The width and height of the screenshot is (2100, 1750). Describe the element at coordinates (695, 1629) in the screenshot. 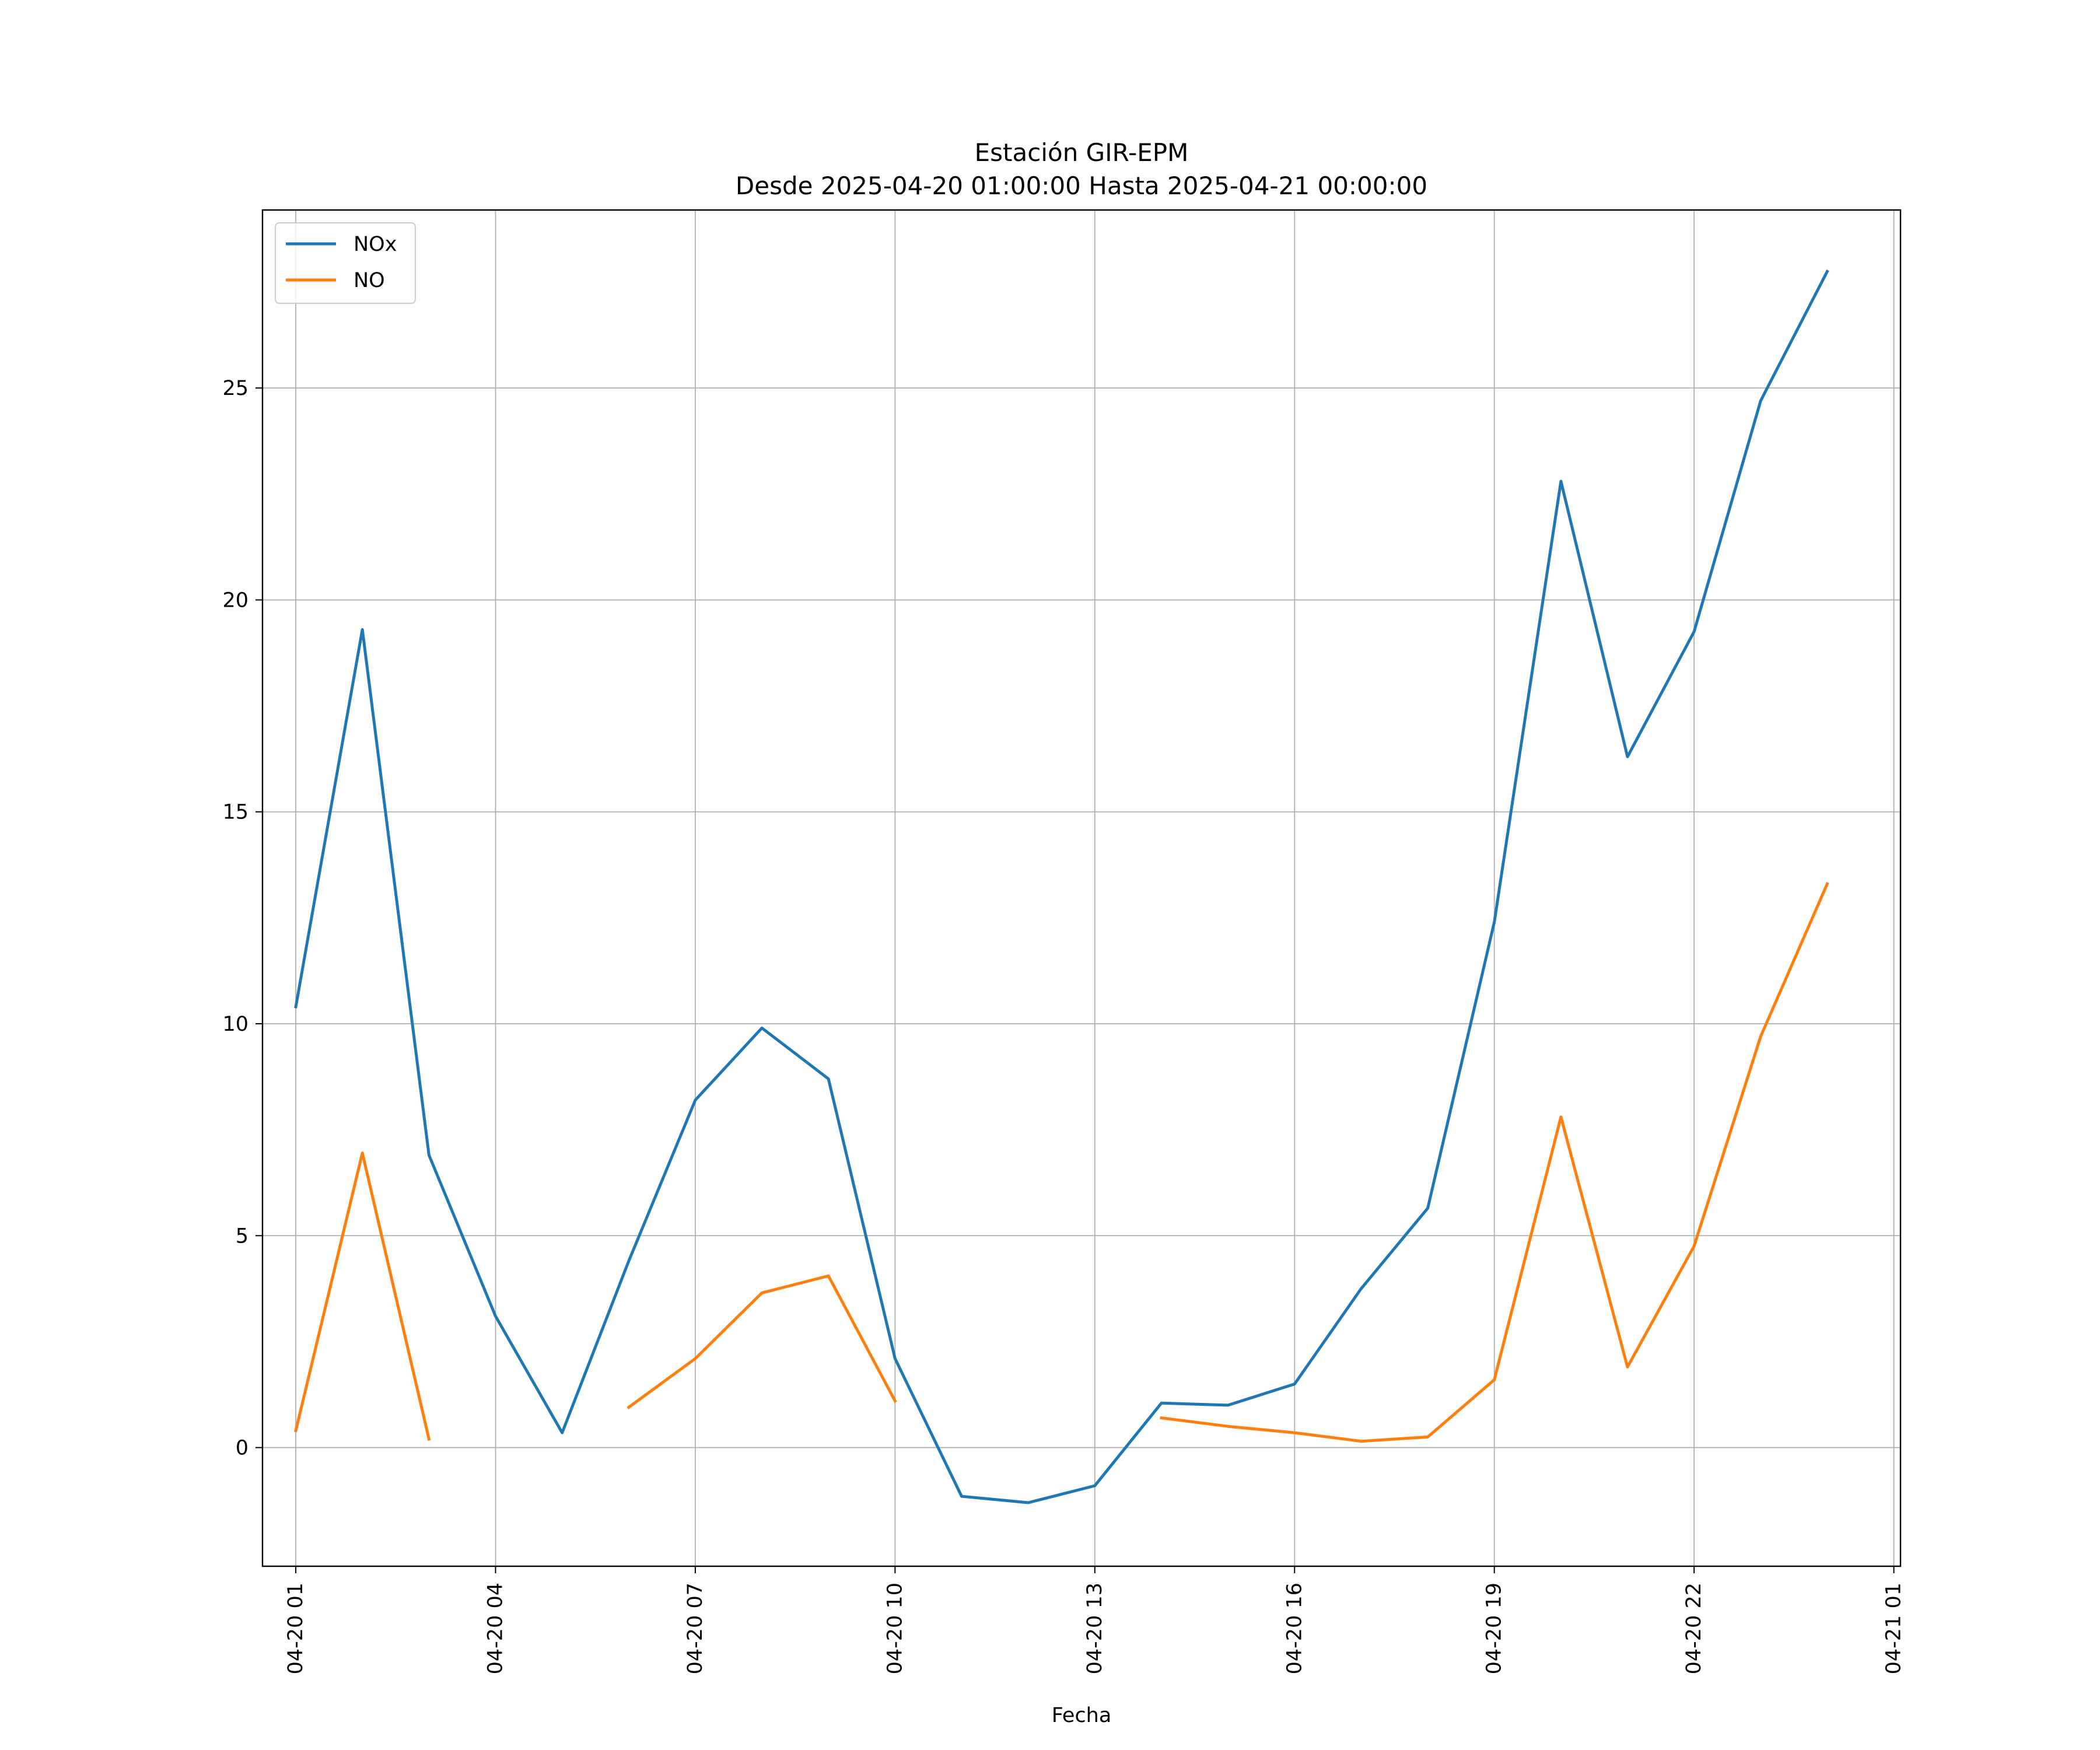

I see `x-tick-label: 04-20 07` at that location.